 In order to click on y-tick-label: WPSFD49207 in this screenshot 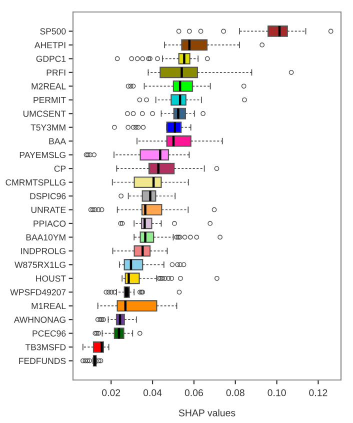, I will do `click(38, 292)`.